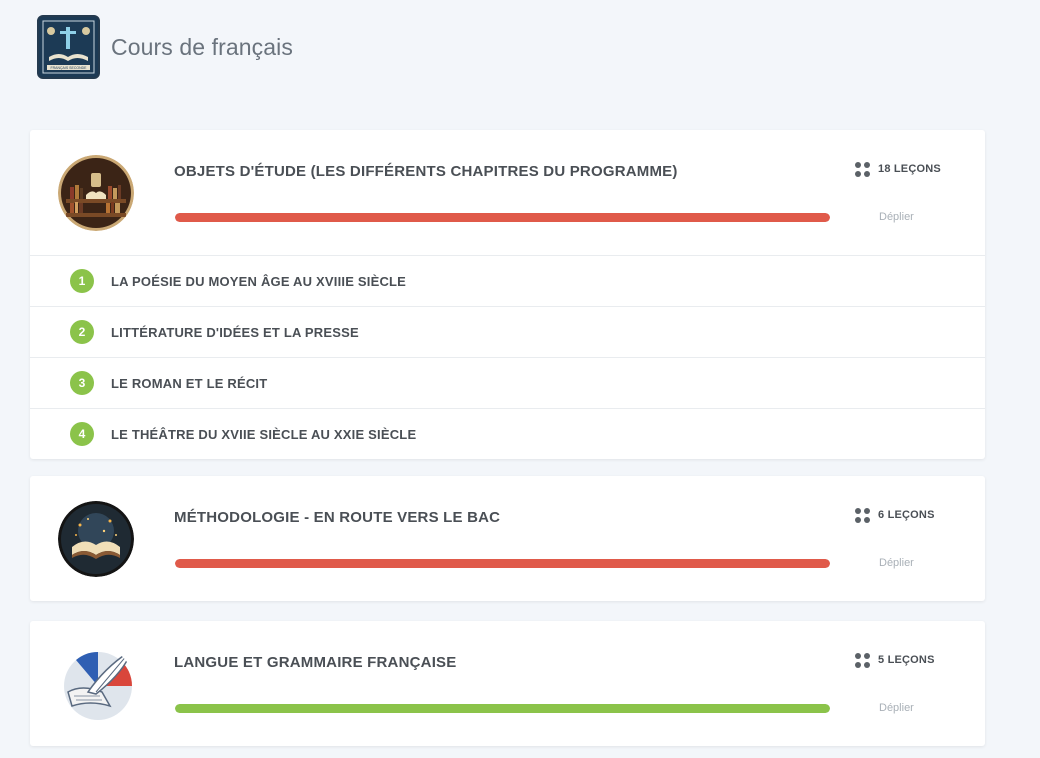 The width and height of the screenshot is (1040, 758). What do you see at coordinates (909, 169) in the screenshot?
I see `lessons-count: 18 LEÇONS` at bounding box center [909, 169].